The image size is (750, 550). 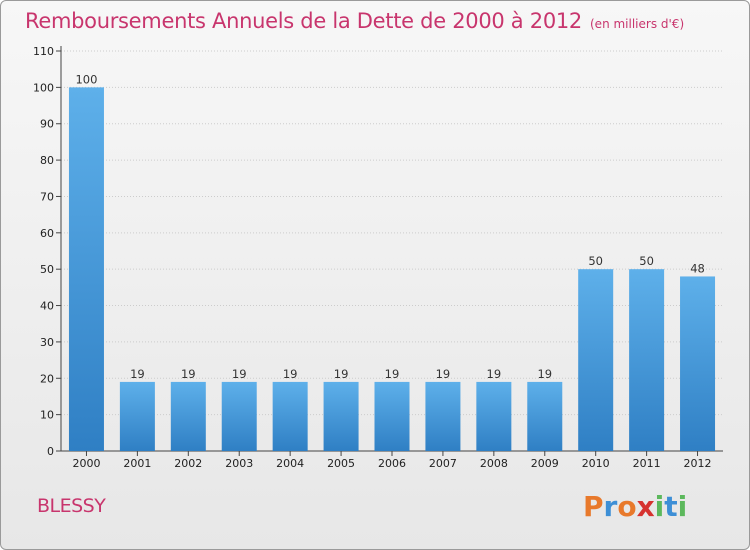 What do you see at coordinates (593, 506) in the screenshot?
I see `logo-letter: P` at bounding box center [593, 506].